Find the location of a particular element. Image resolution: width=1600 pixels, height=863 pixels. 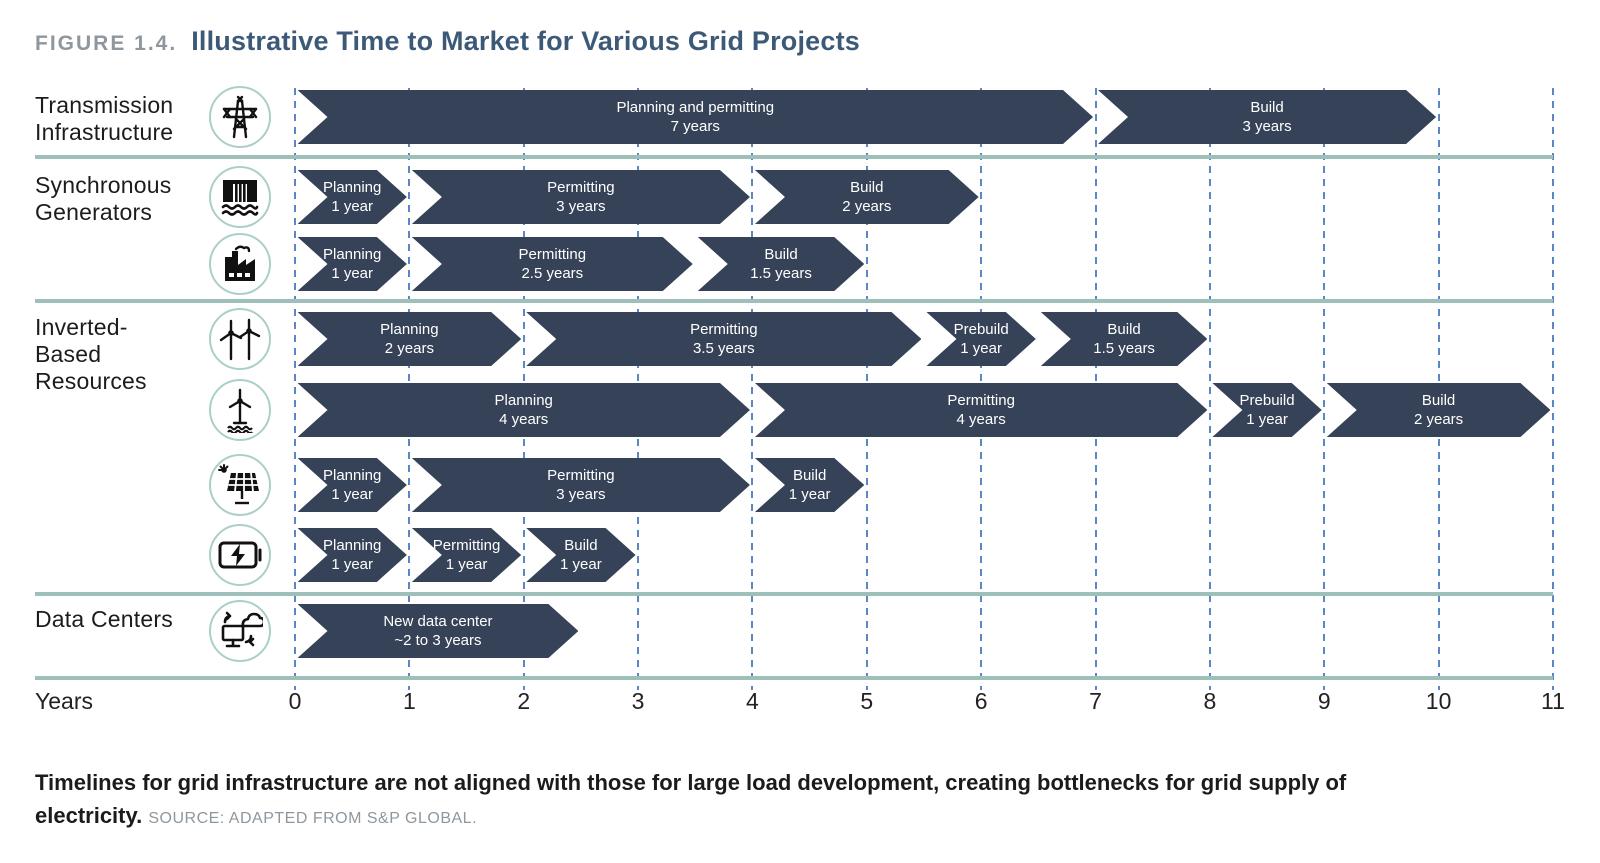

group-label: Synchronous Generators is located at coordinates (103, 199).